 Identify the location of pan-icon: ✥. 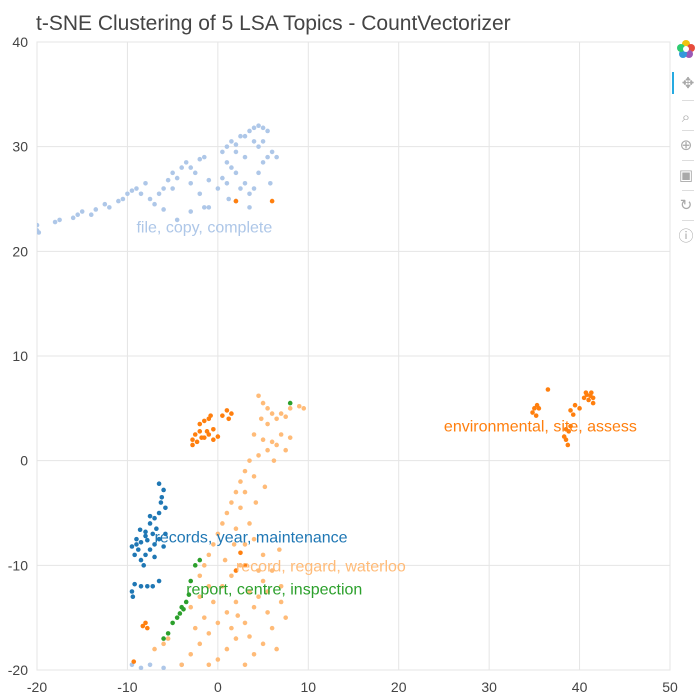
(686, 83).